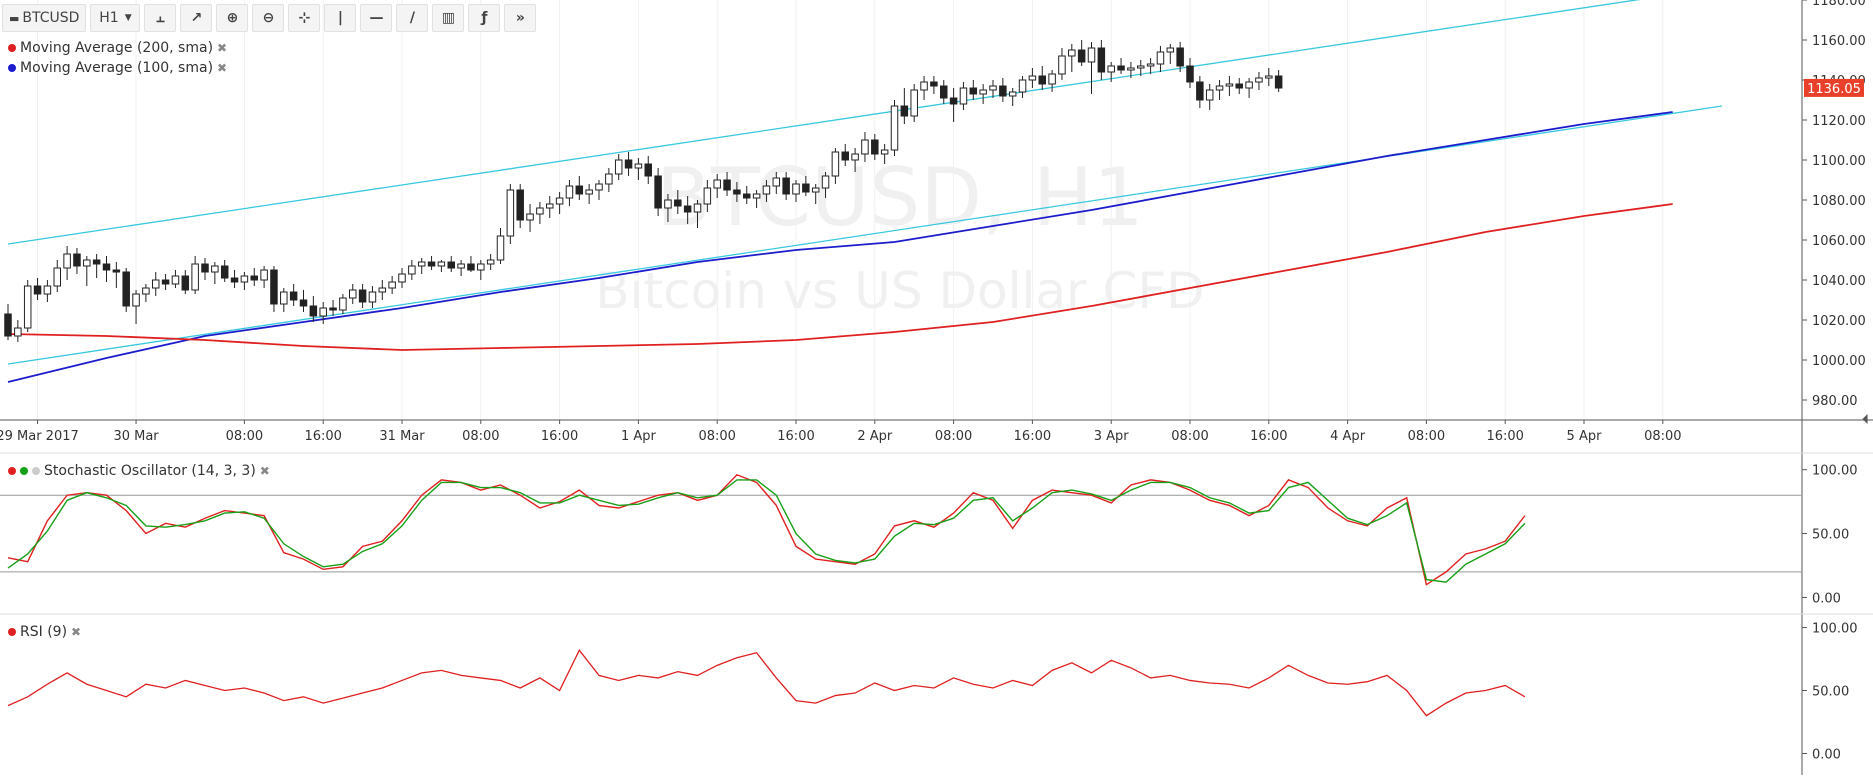 The height and width of the screenshot is (779, 1873). Describe the element at coordinates (1865, 420) in the screenshot. I see `scroll-right-icon: ⏴` at that location.